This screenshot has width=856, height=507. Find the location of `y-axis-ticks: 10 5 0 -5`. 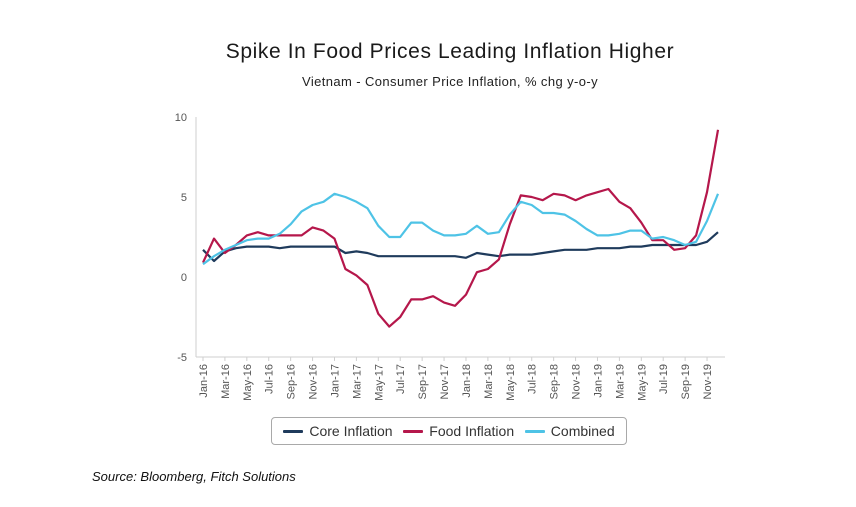

y-axis-ticks: 10 5 0 -5 is located at coordinates (181, 238).